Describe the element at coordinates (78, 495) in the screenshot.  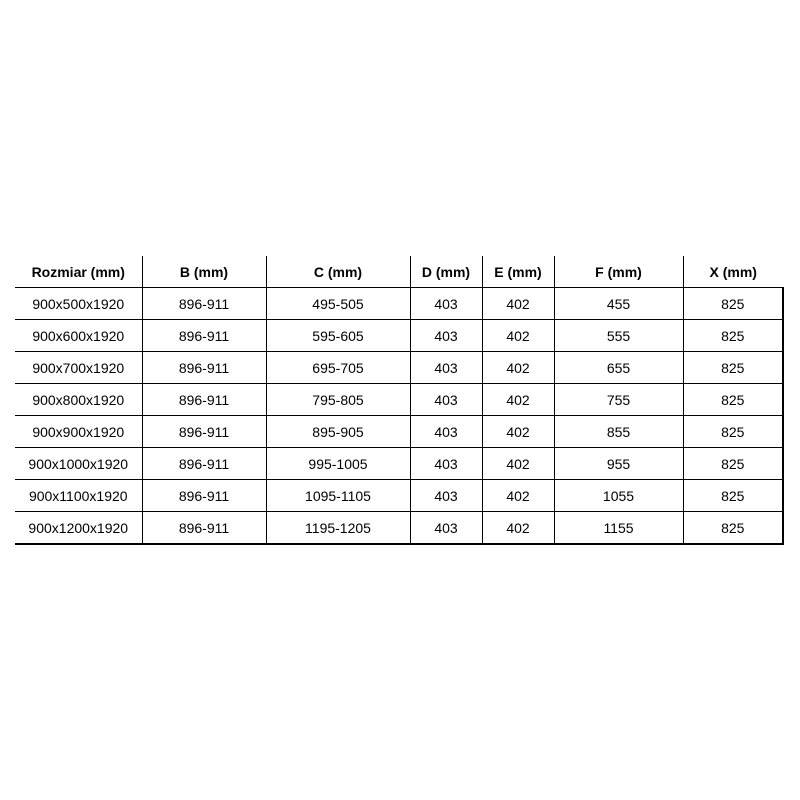
I see `cell-size: 900x1100x1920` at that location.